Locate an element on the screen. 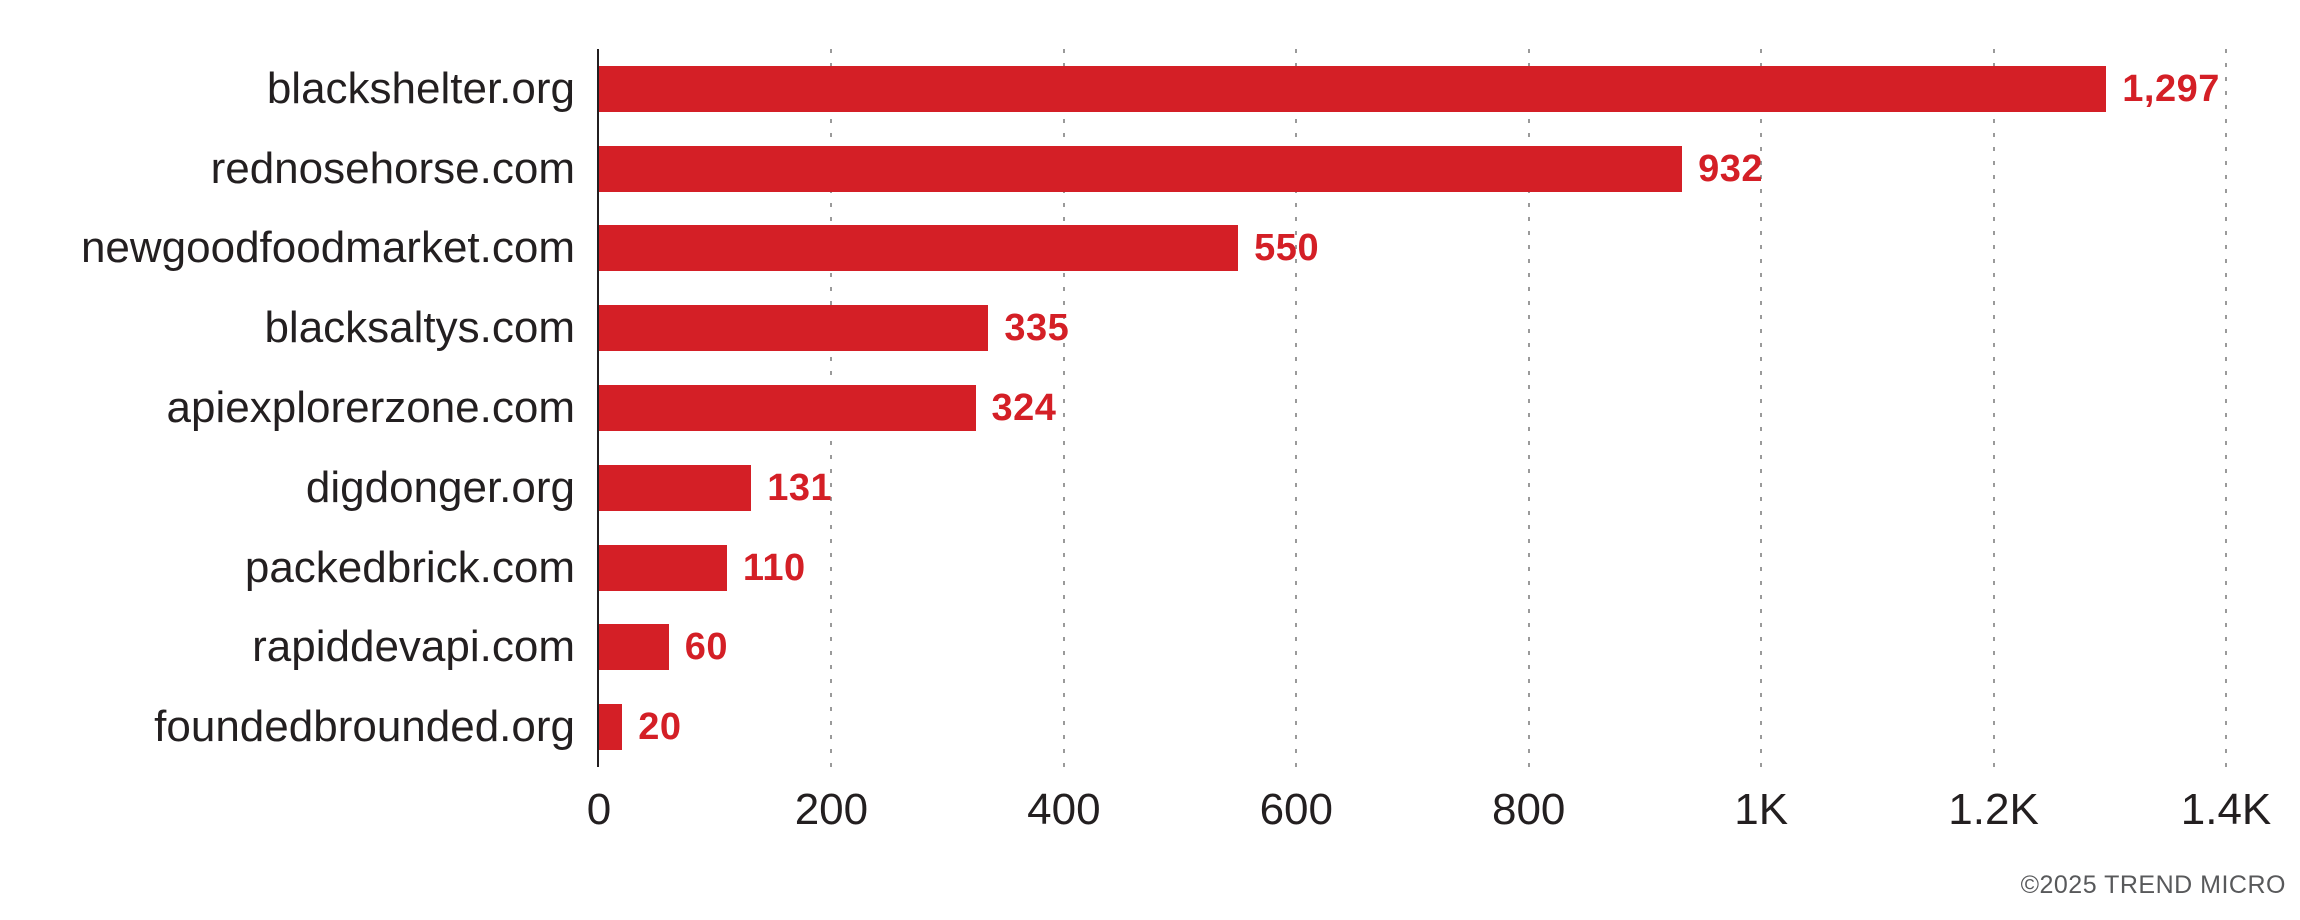 The image size is (2300, 920). x-tick-label-1K: 1K is located at coordinates (1761, 809).